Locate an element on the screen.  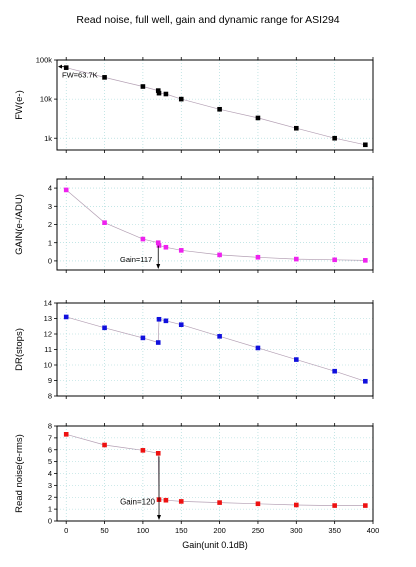
y-axis-label: FW(e-) is located at coordinates (19, 105).